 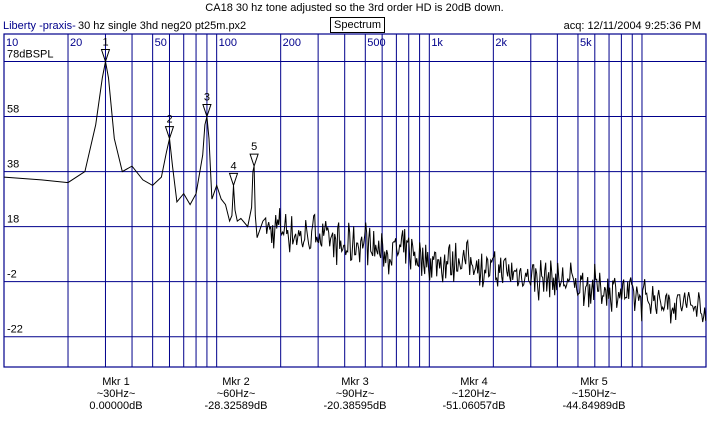 I want to click on marker-freq: ~90Hz~, so click(x=355, y=394).